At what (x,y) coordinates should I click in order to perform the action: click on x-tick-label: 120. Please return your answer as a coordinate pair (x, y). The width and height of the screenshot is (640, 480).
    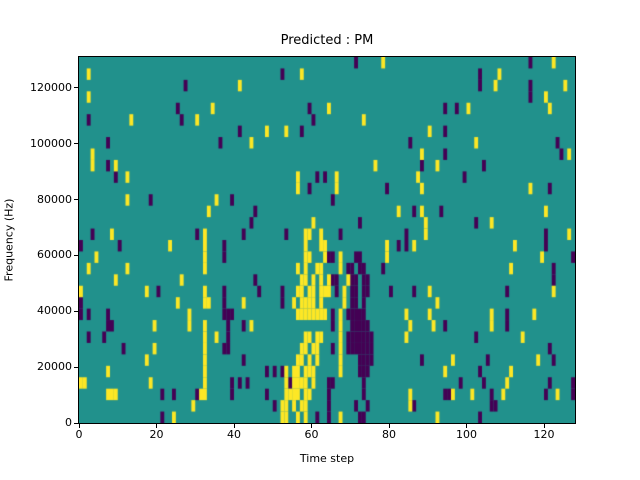
    Looking at the image, I should click on (544, 434).